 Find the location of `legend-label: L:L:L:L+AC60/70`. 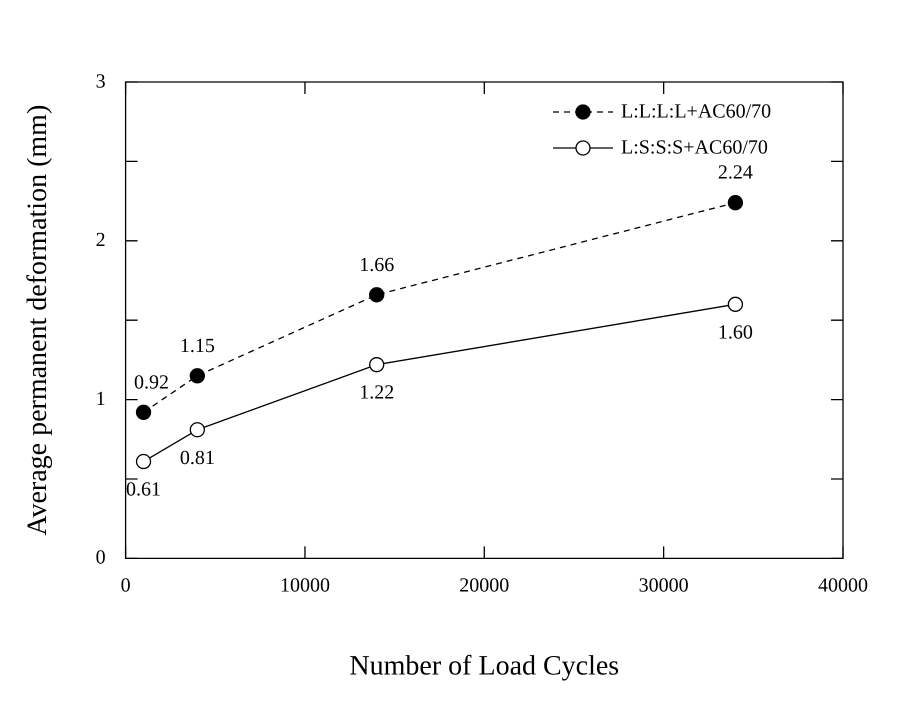

legend-label: L:L:L:L+AC60/70 is located at coordinates (696, 111).